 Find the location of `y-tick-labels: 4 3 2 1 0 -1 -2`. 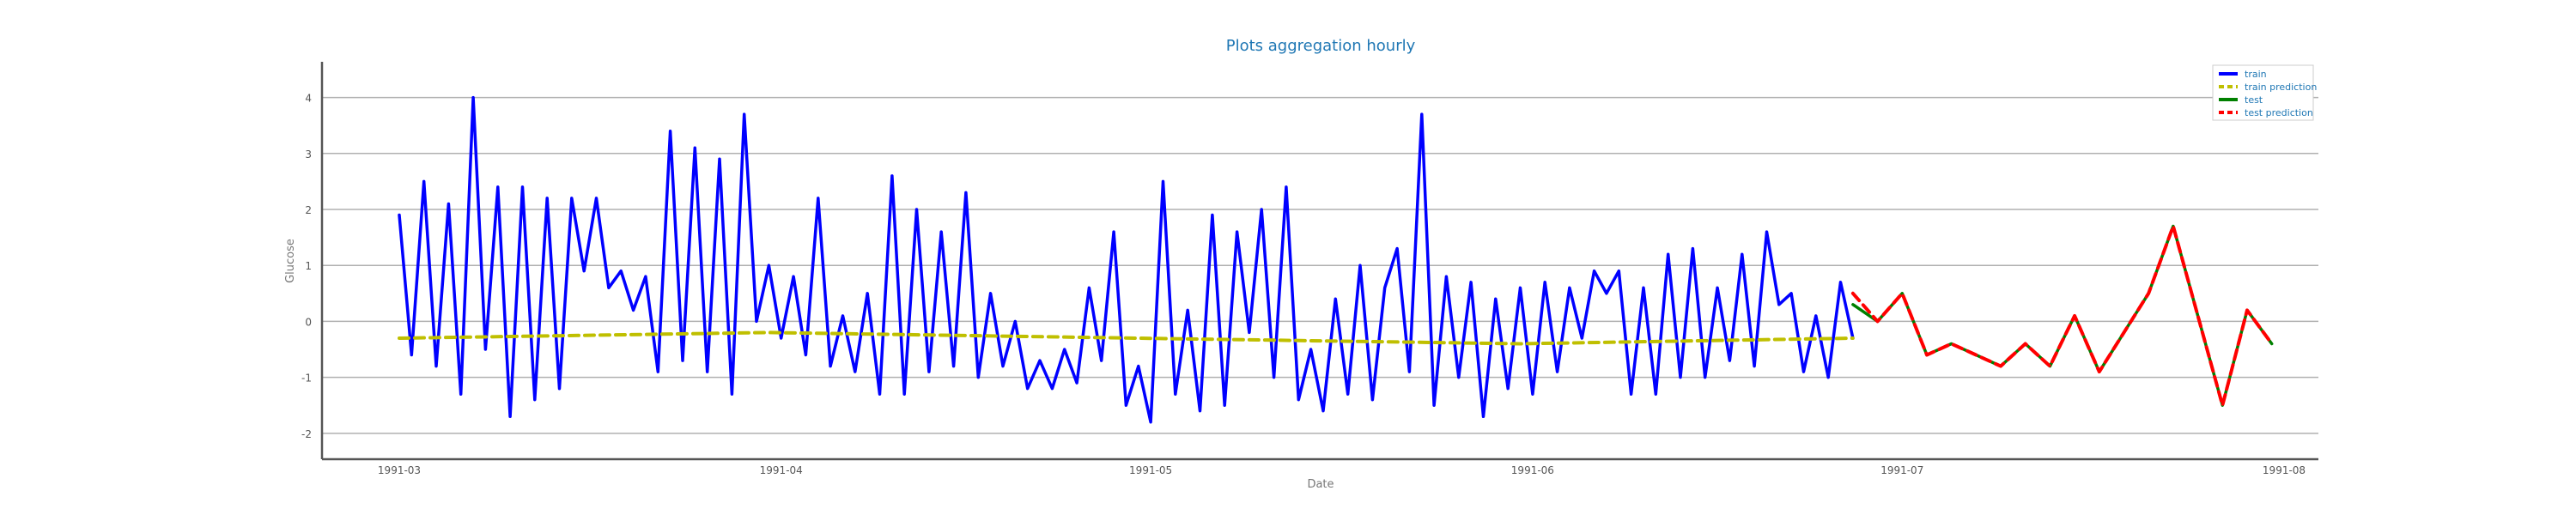

y-tick-labels: 4 3 2 1 0 -1 -2 is located at coordinates (306, 266).